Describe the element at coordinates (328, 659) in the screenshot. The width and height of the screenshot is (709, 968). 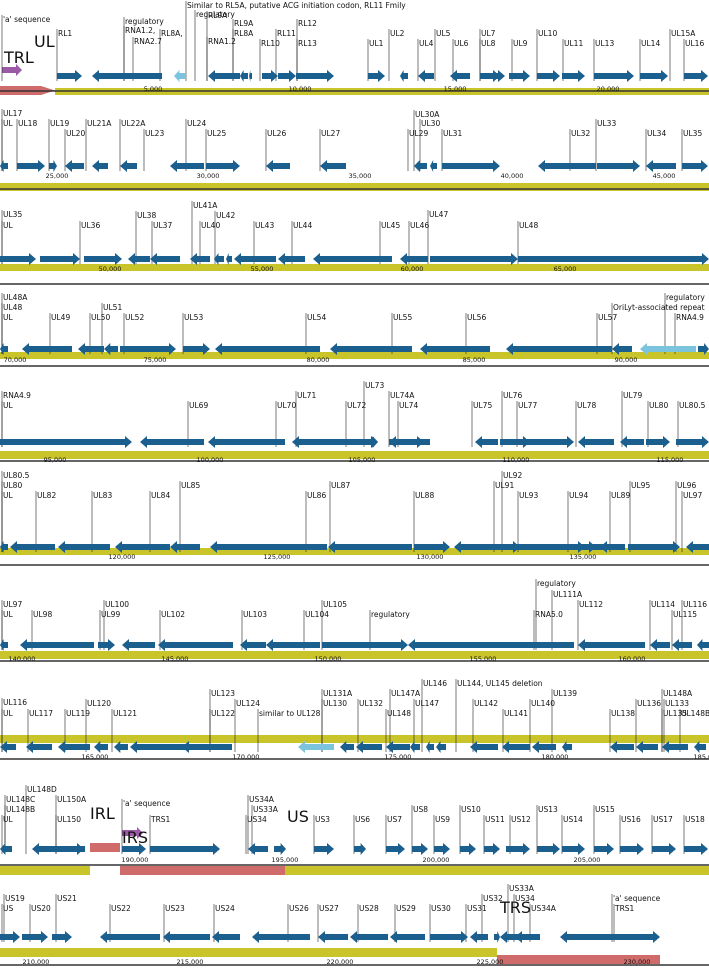
I see `position-tick: 150,000` at that location.